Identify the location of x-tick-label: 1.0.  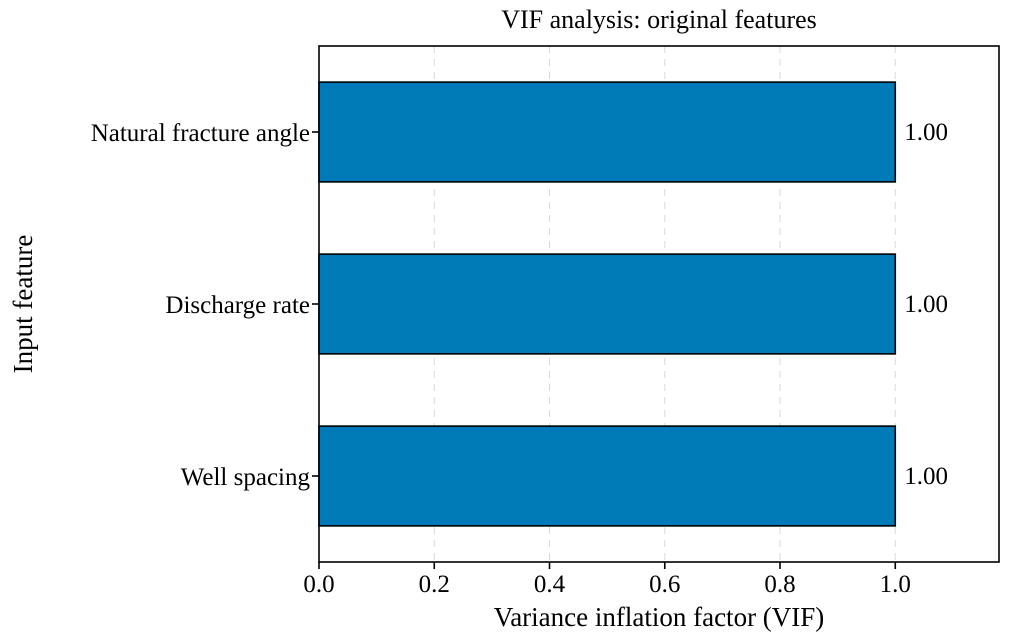
(895, 584).